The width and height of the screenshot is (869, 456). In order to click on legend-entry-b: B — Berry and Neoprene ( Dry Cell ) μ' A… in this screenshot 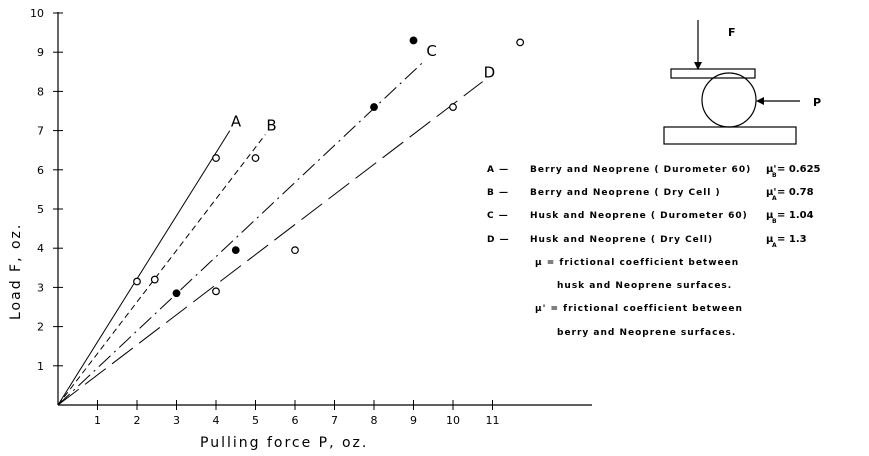, I will do `click(650, 194)`.